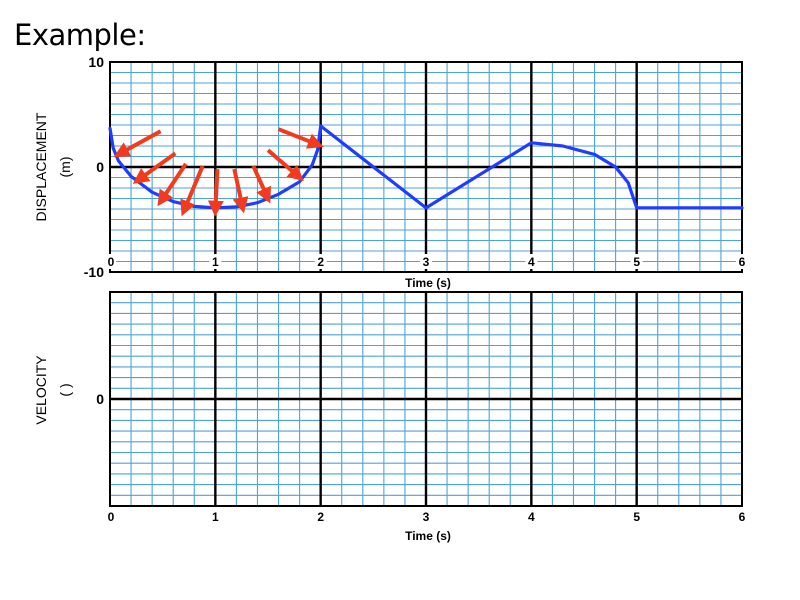 The height and width of the screenshot is (600, 800). Describe the element at coordinates (80, 35) in the screenshot. I see `page-title: Example:` at that location.